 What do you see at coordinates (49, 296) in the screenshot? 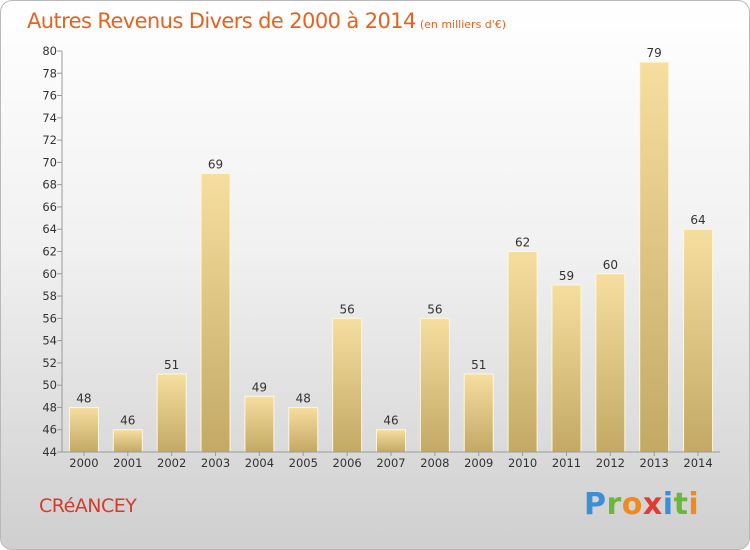
I see `y-tick-label: 58` at bounding box center [49, 296].